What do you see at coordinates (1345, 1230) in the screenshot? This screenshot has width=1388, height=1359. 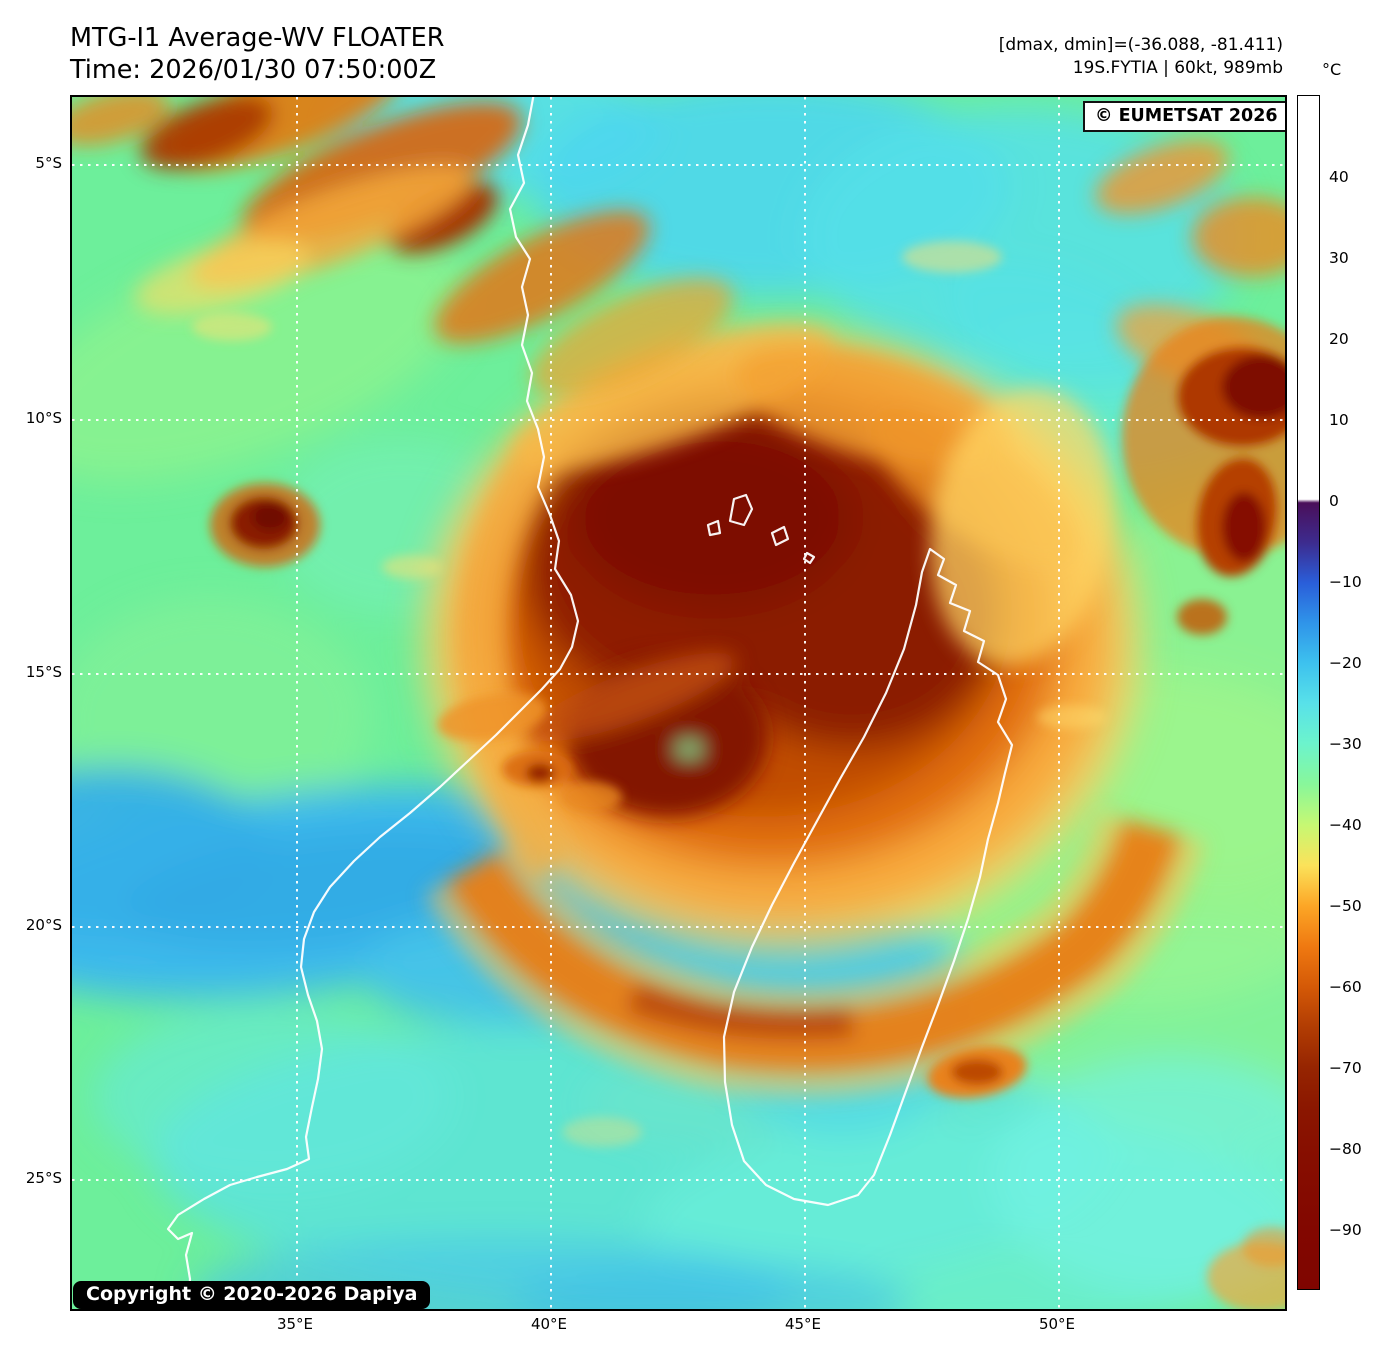 I see `cb-tick-m90: −90` at bounding box center [1345, 1230].